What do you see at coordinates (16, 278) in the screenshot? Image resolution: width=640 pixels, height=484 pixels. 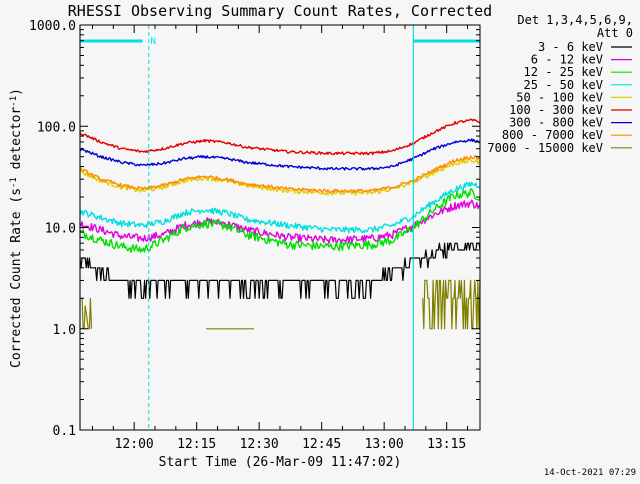 I see `y-axis-title-pre: Corrected Count Rate (s` at bounding box center [16, 278].